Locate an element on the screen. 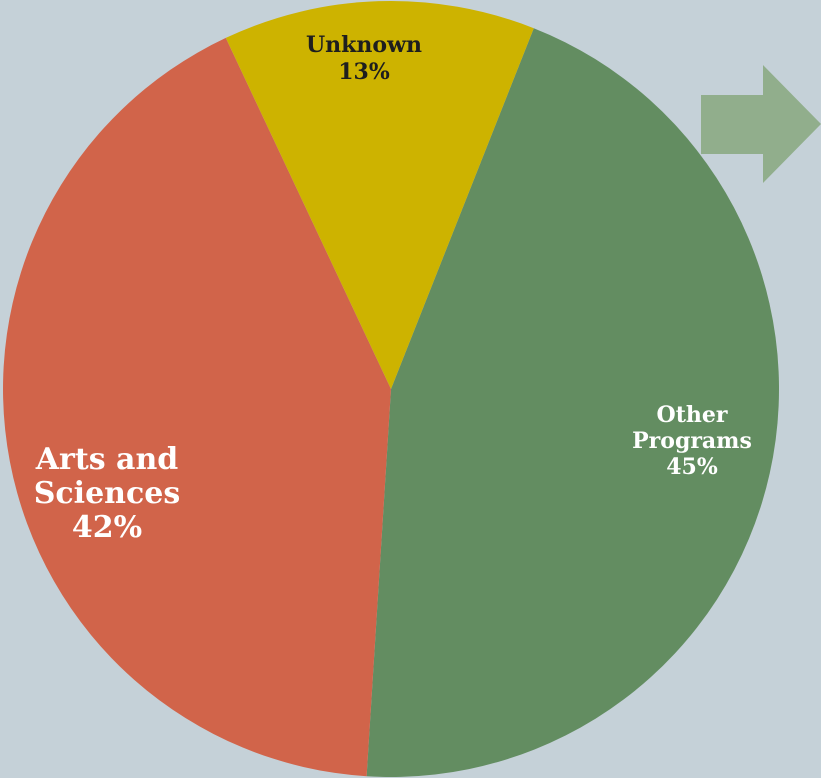  slice-name-label: Sciences is located at coordinates (107, 493).